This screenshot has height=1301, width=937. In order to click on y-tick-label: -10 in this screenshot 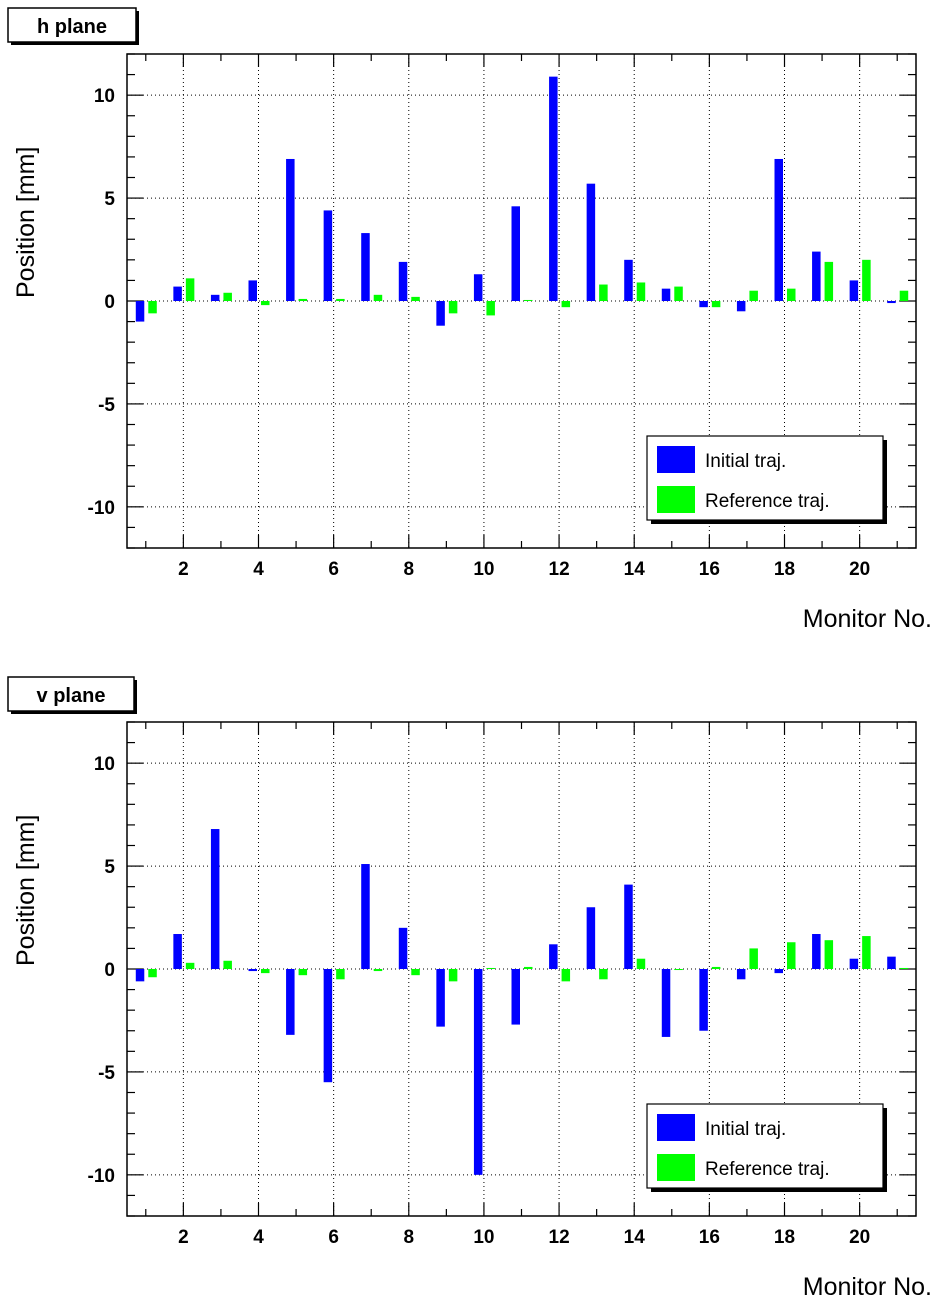, I will do `click(101, 508)`.